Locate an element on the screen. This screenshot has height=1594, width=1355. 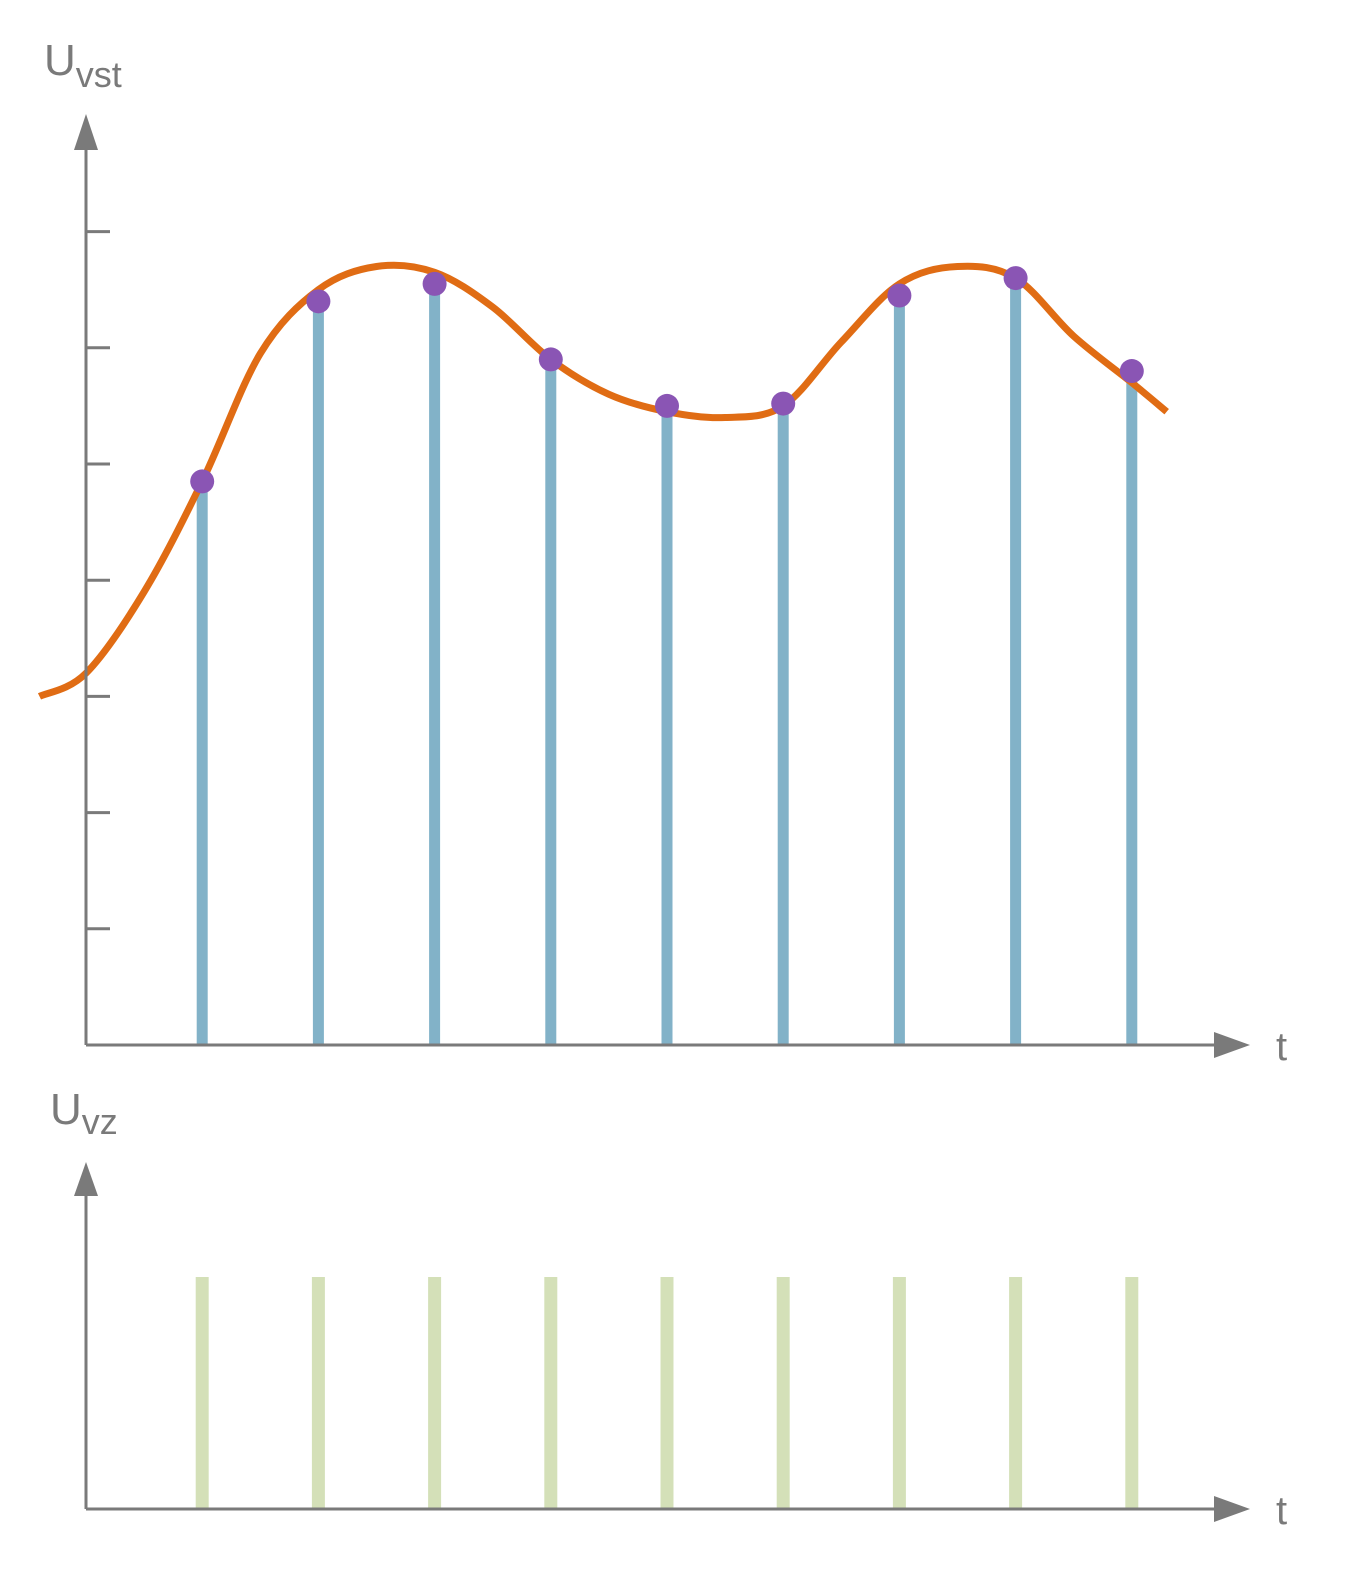
bottom-y-axis-arrow is located at coordinates (86, 1179).